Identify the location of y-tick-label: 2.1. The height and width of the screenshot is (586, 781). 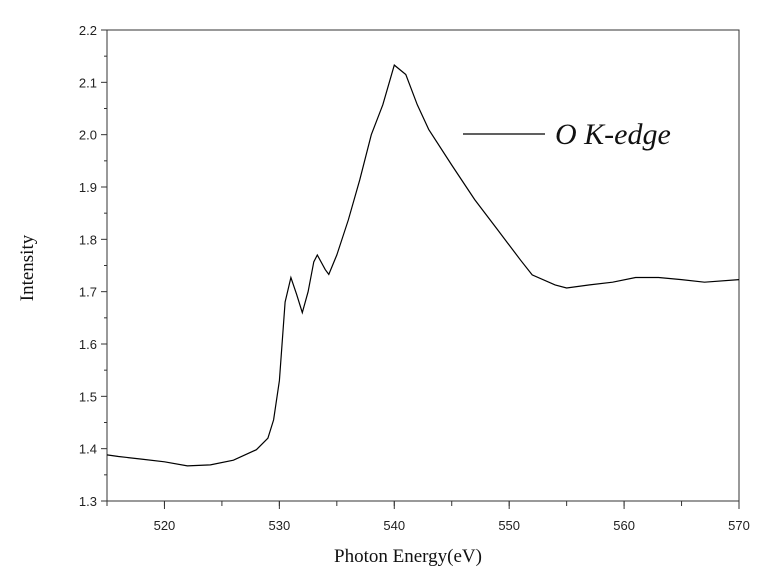
(88, 82).